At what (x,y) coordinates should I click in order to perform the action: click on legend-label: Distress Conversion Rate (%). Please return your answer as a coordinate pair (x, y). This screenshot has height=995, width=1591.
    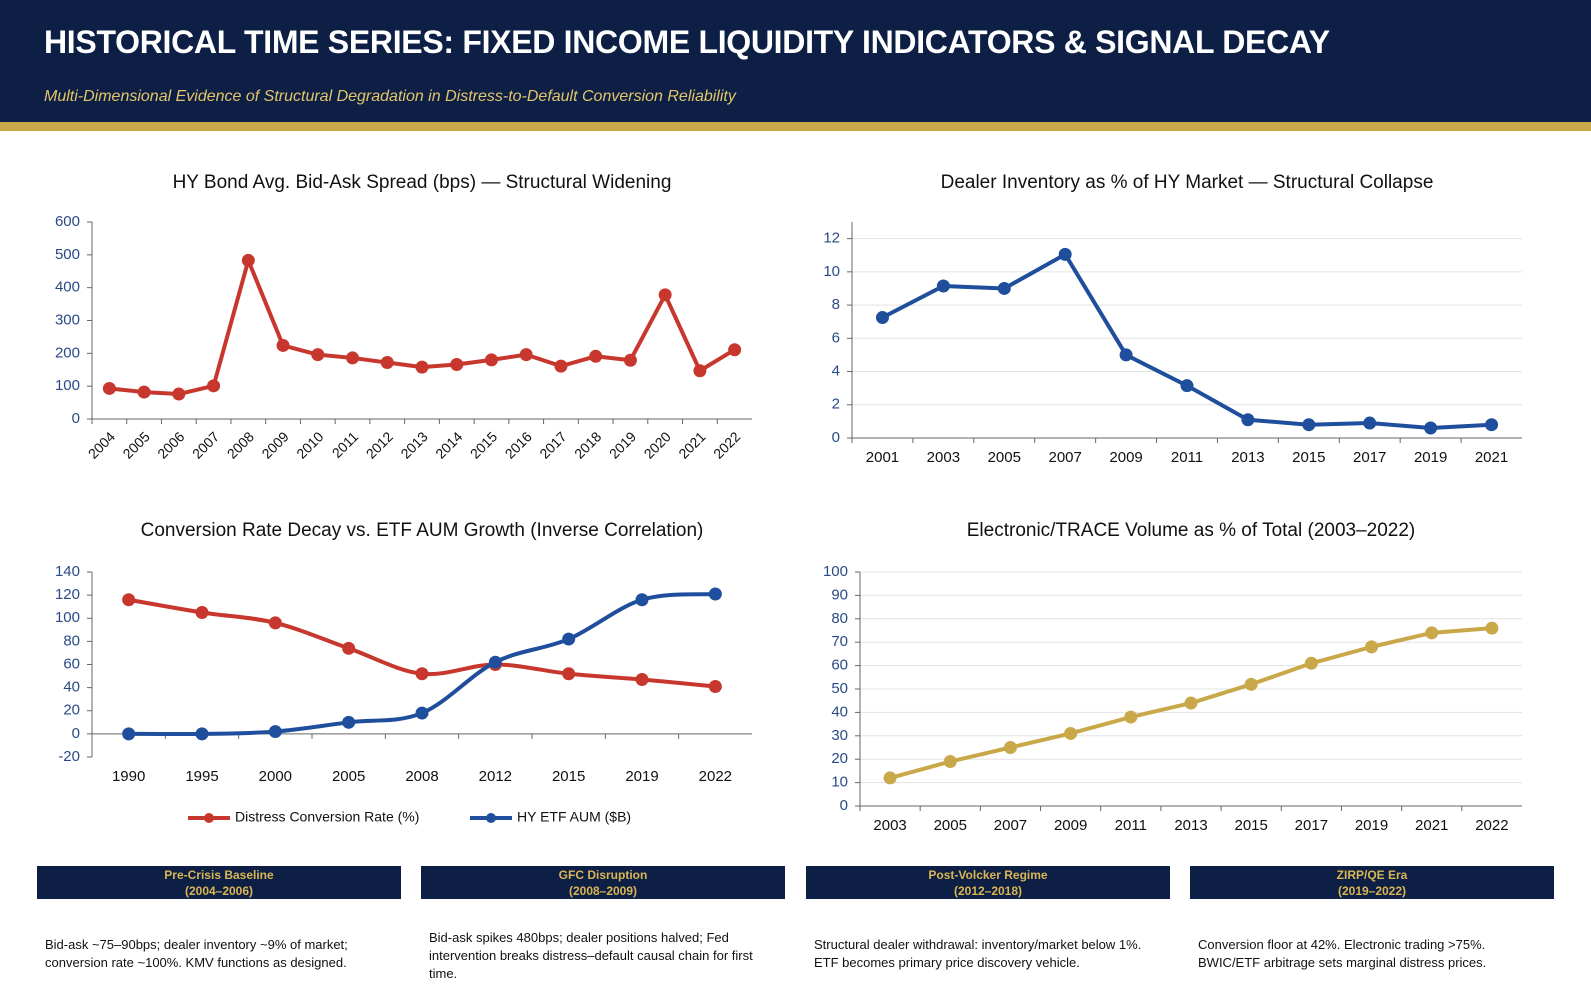
    Looking at the image, I should click on (327, 817).